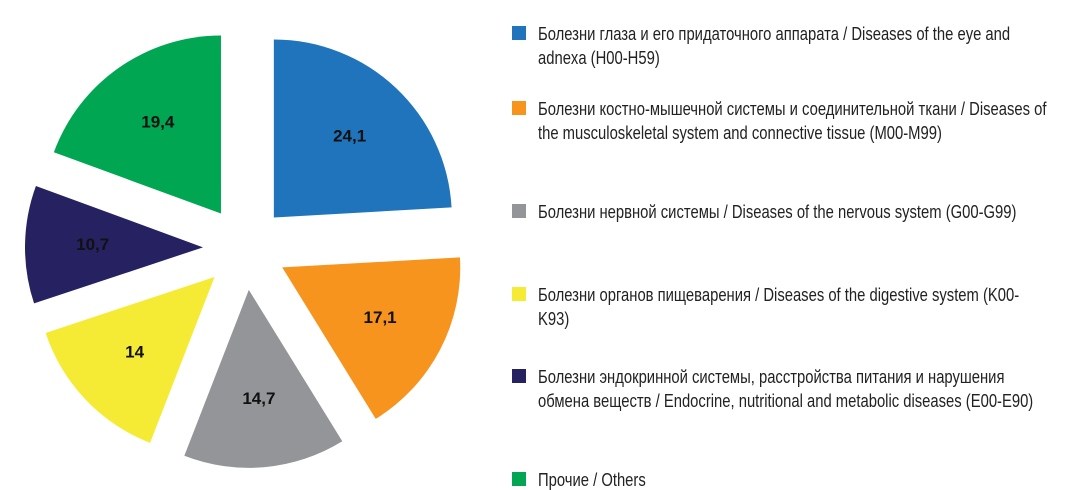 The width and height of the screenshot is (1072, 490). Describe the element at coordinates (592, 479) in the screenshot. I see `legend-label: Прочие / Others` at that location.